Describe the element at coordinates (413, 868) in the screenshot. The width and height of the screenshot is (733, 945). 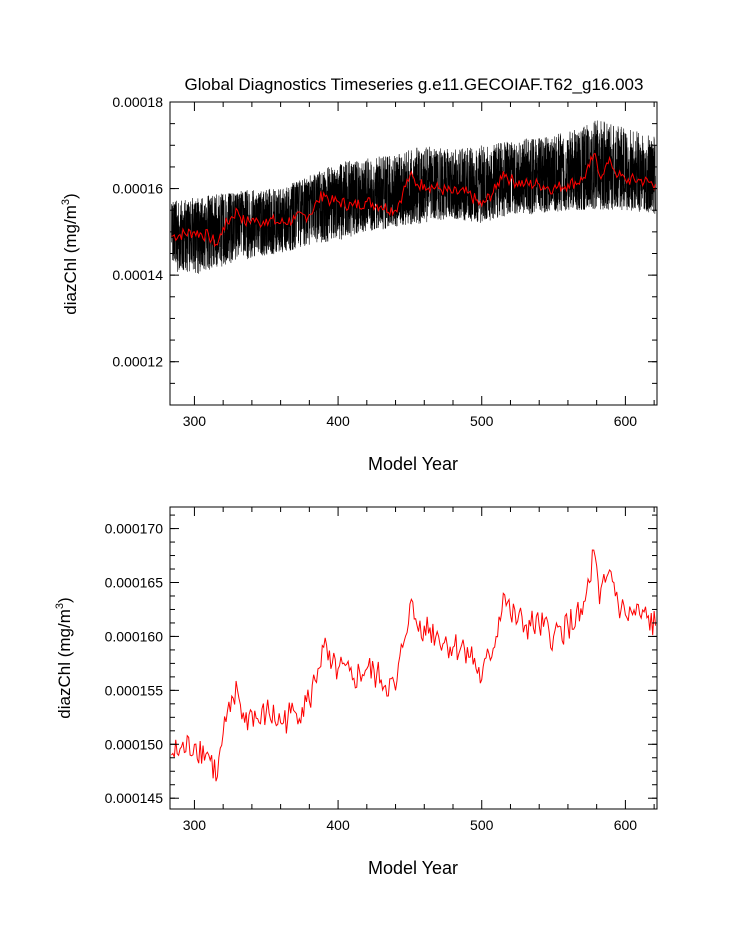
I see `bottom-x-axis-label: Model Year` at that location.